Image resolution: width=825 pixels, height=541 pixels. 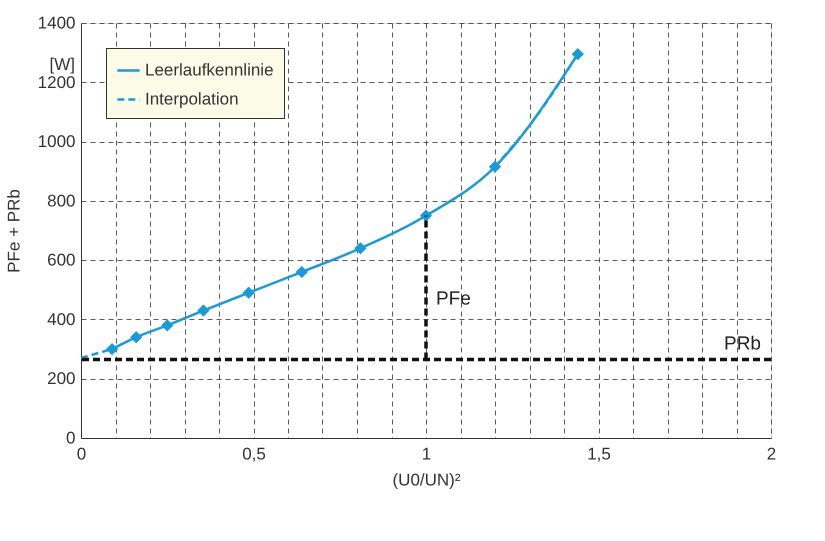 What do you see at coordinates (426, 480) in the screenshot?
I see `x-axis-title: (U0/UN)²` at bounding box center [426, 480].